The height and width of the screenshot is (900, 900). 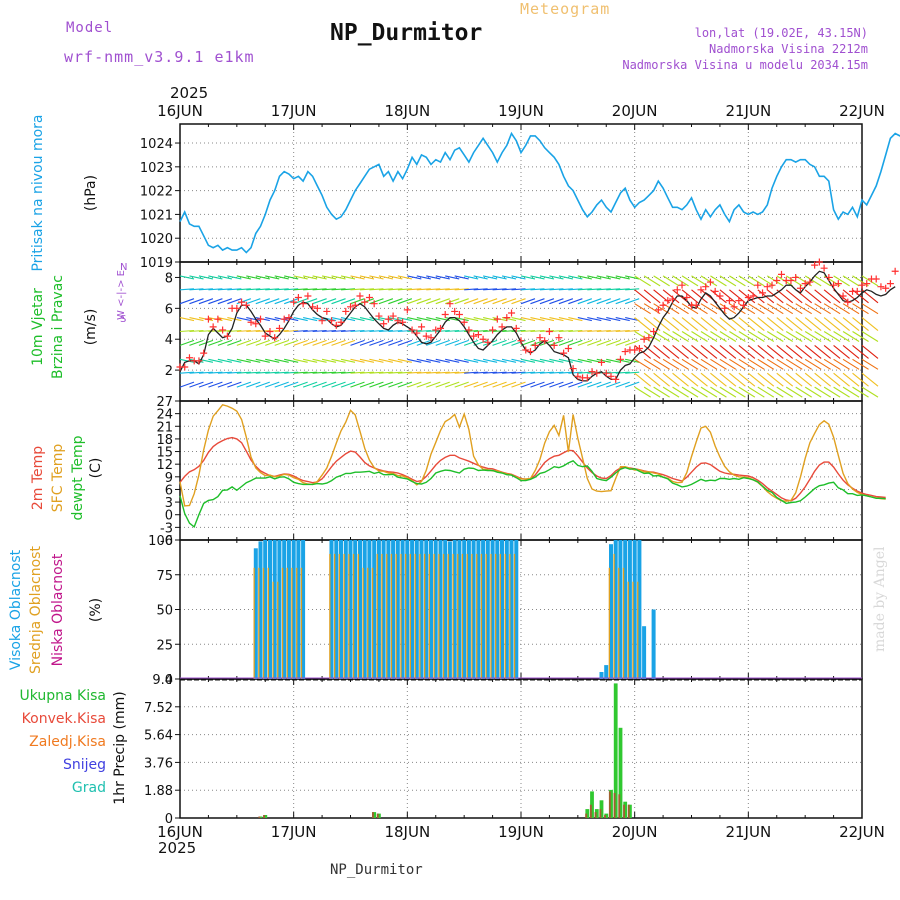 I want to click on pressure-side-label: Pritisak na nivou mora, so click(x=38, y=192).